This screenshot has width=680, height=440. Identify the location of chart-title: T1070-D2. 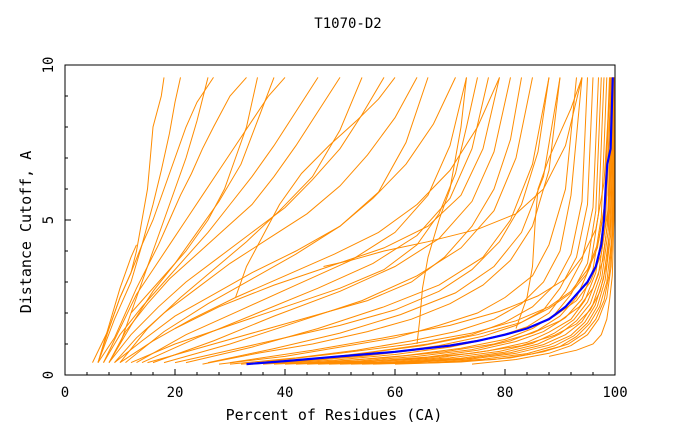
(347, 24).